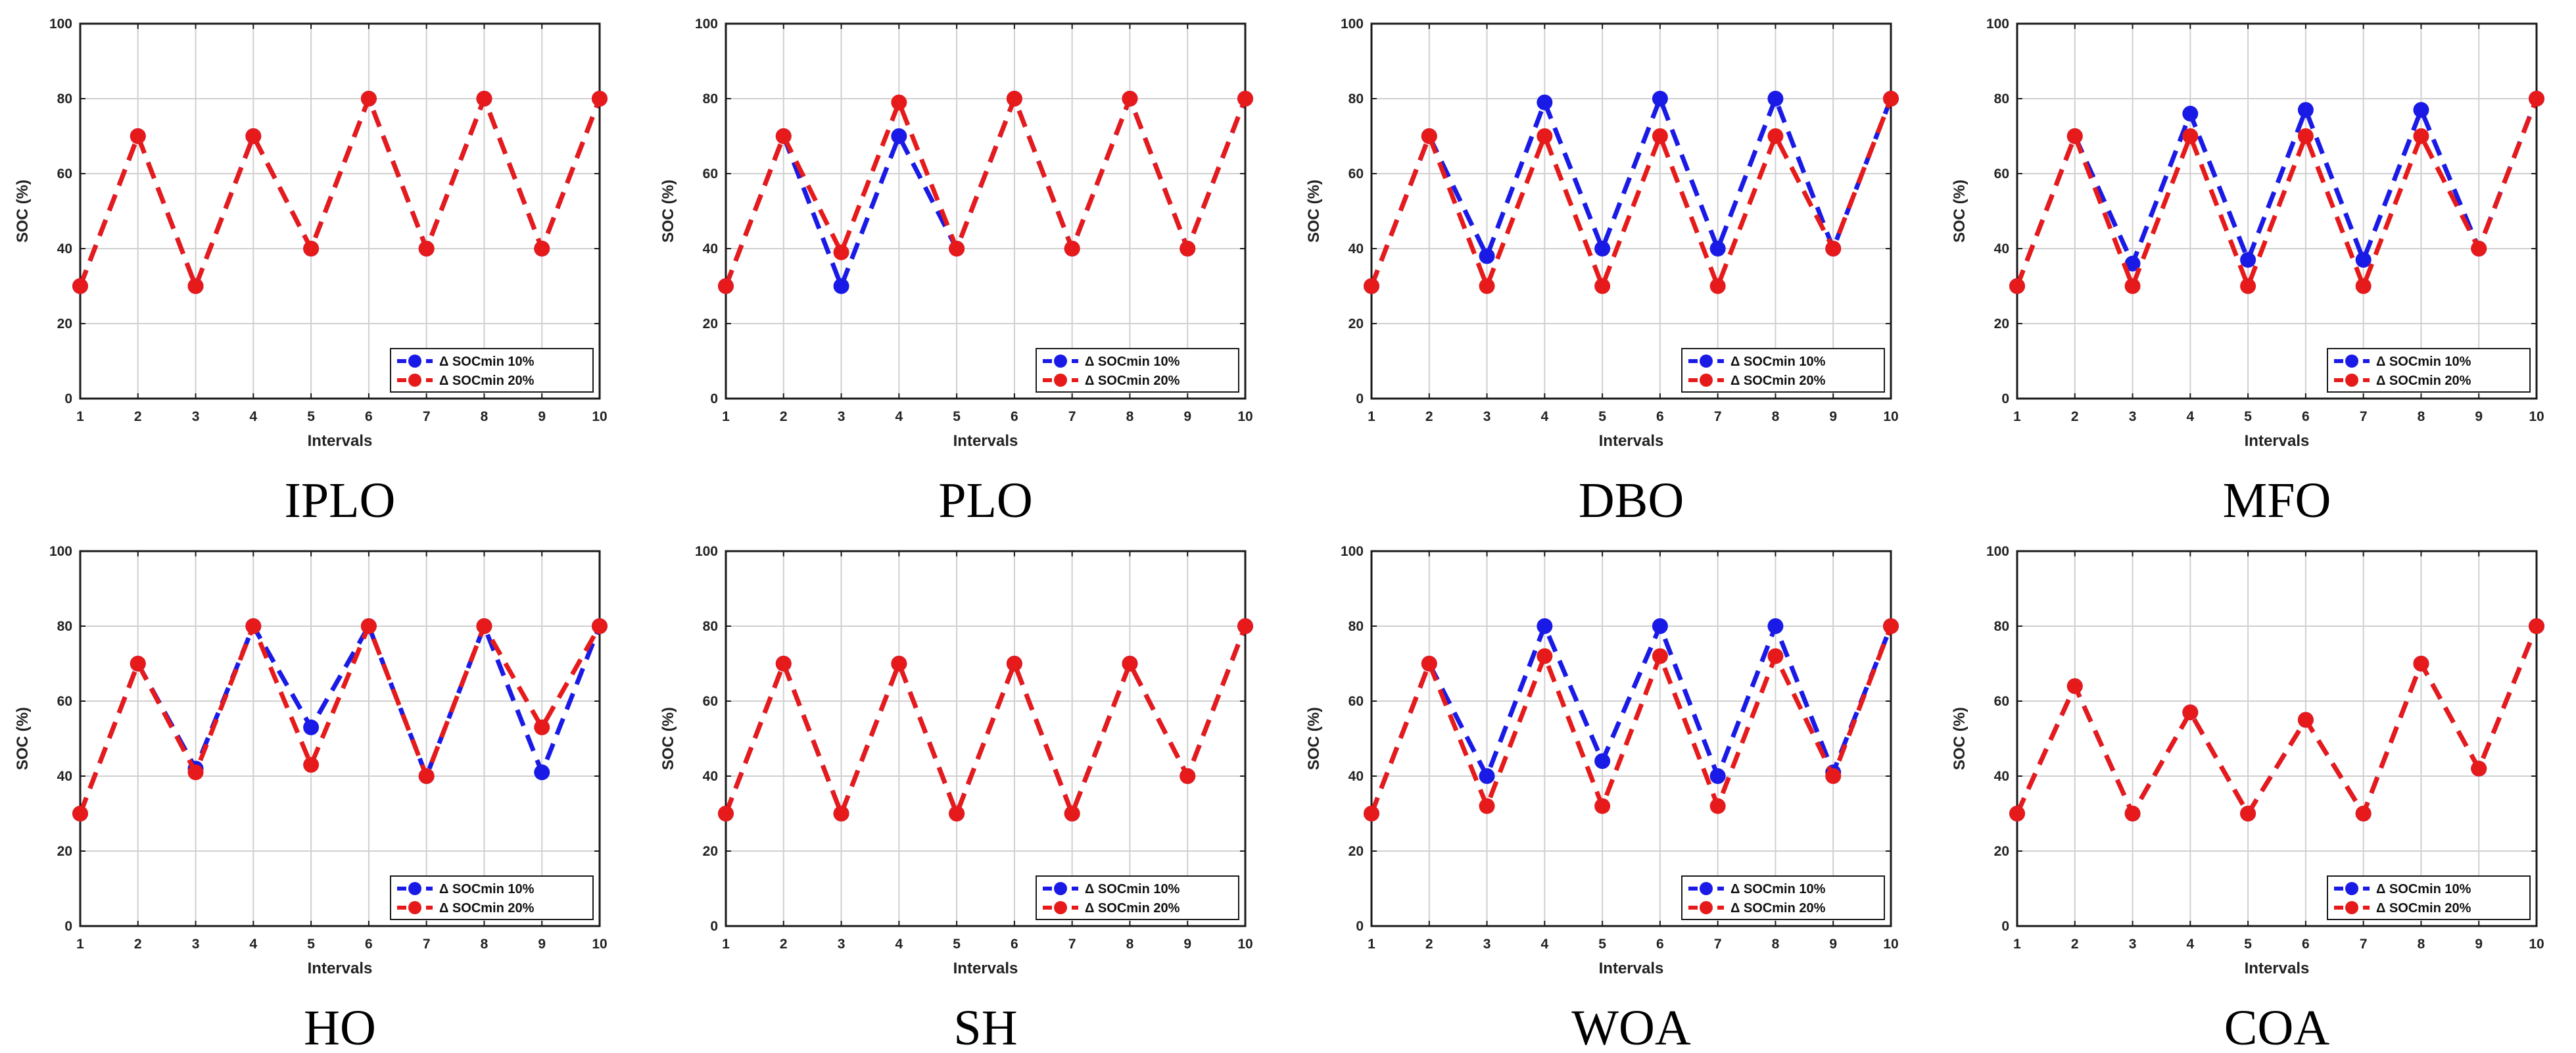 The height and width of the screenshot is (1053, 2576). What do you see at coordinates (1632, 500) in the screenshot?
I see `panel-caption: DBO` at bounding box center [1632, 500].